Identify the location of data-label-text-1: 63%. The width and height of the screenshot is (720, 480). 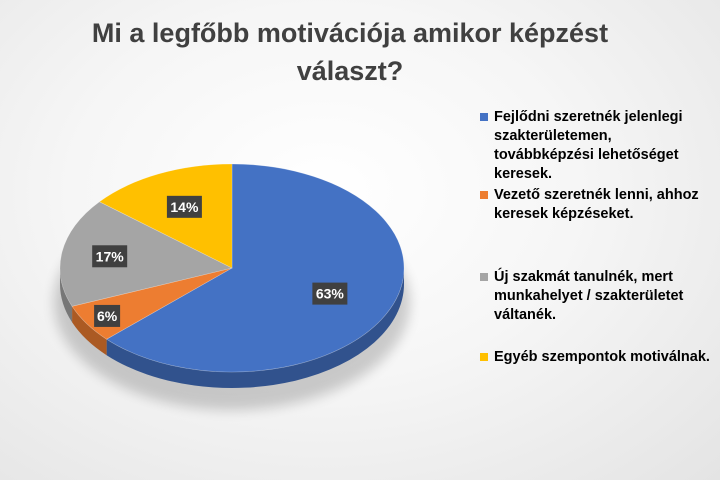
(330, 294).